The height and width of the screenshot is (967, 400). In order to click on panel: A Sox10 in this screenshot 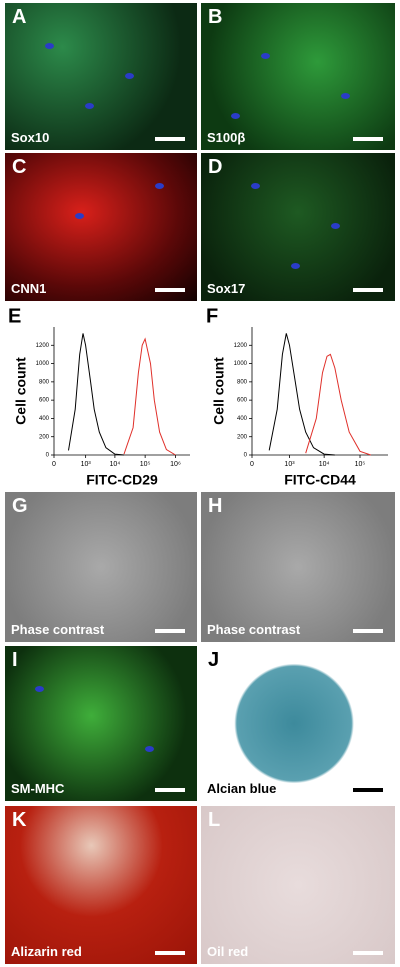, I will do `click(101, 76)`.